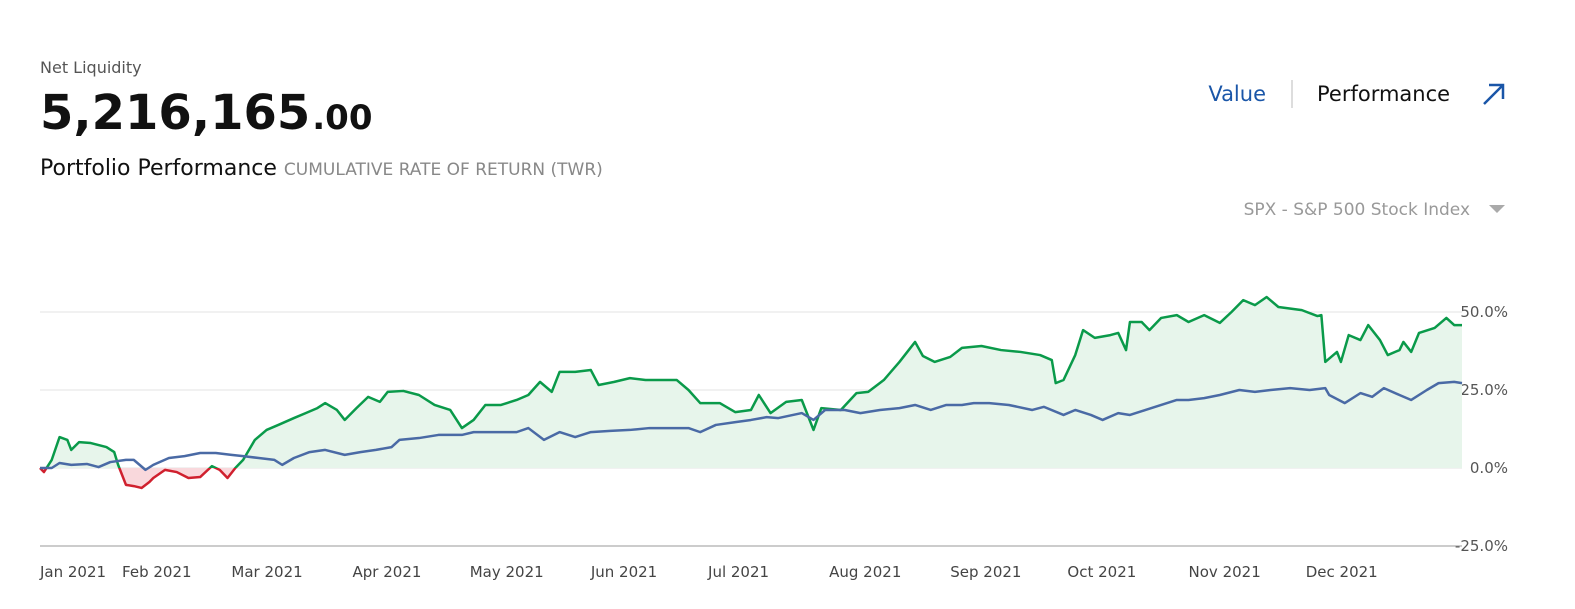  I want to click on x-tick-label: Jul 2021, so click(738, 572).